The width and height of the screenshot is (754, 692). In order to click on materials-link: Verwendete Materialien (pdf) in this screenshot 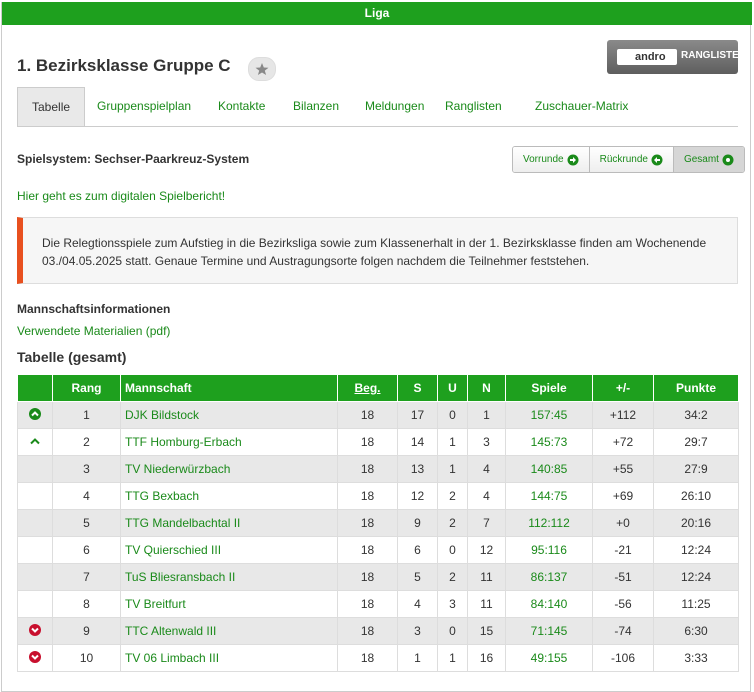, I will do `click(94, 331)`.